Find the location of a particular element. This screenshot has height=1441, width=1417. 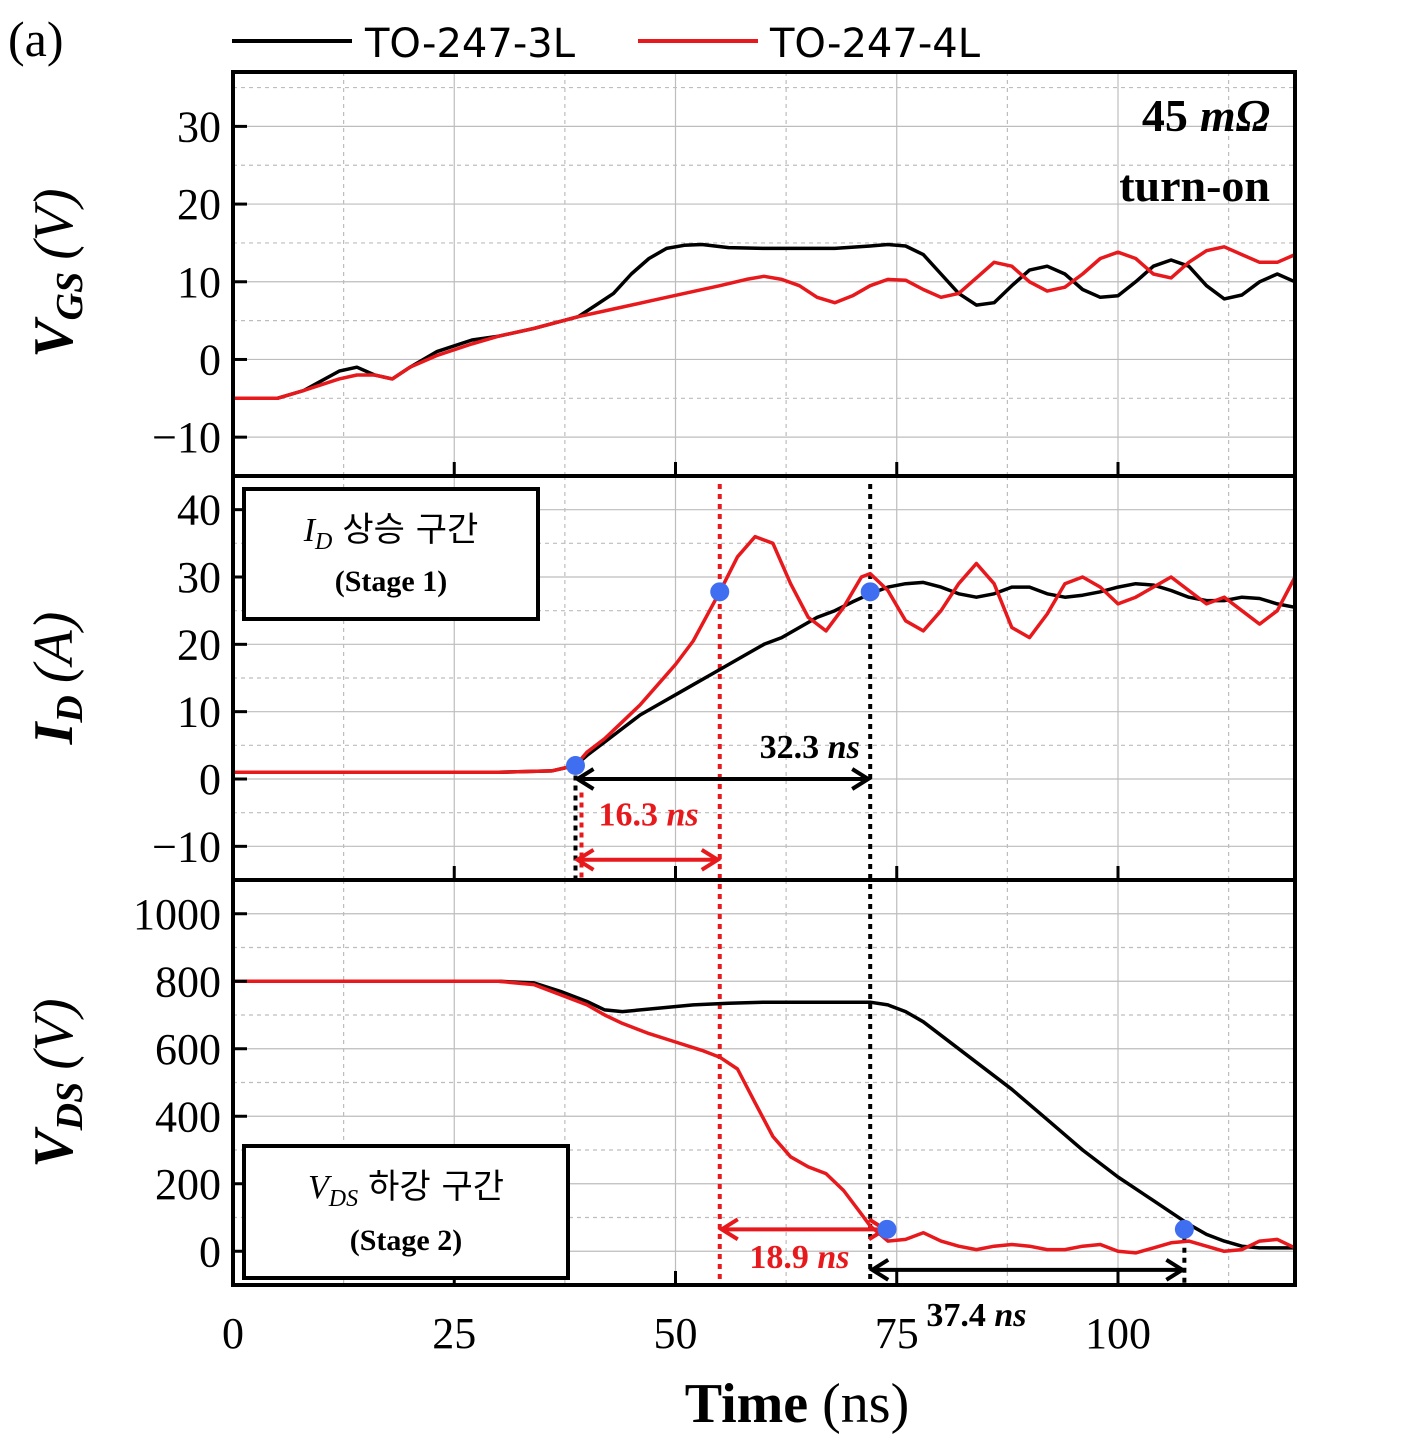

ytick-label-id: 30 is located at coordinates (199, 577).